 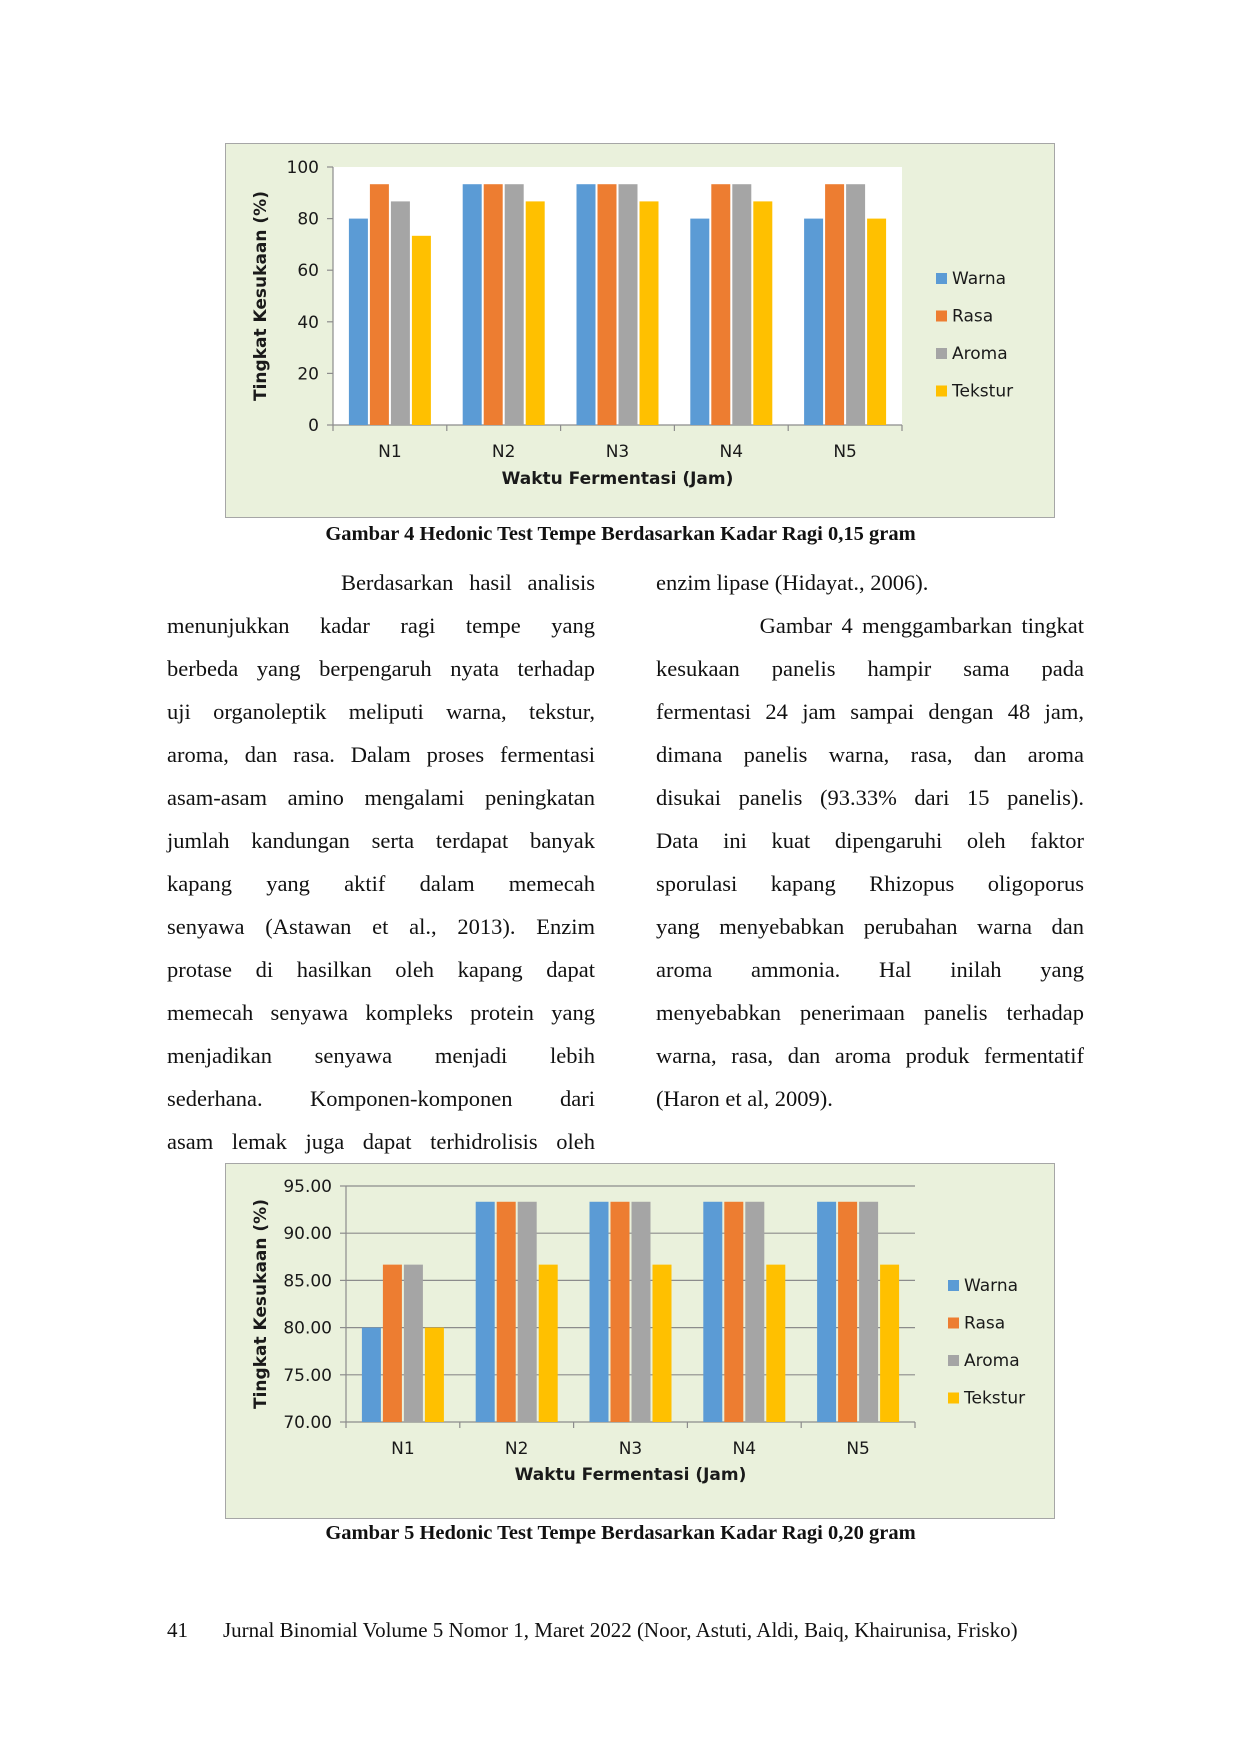 I want to click on y-tick-label: 70.00, so click(x=307, y=1423).